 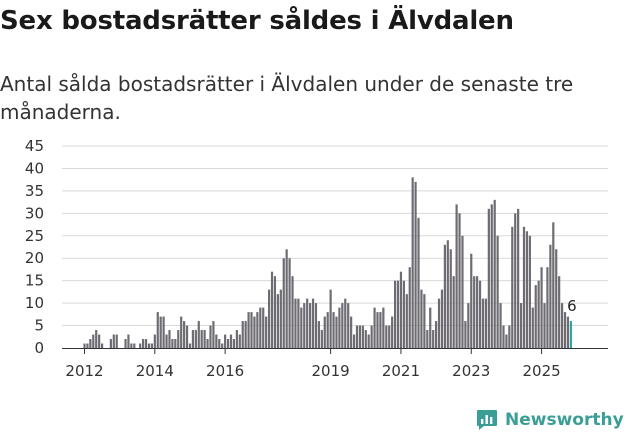 I want to click on newsworthy-logo: Newsworthy, so click(x=550, y=420).